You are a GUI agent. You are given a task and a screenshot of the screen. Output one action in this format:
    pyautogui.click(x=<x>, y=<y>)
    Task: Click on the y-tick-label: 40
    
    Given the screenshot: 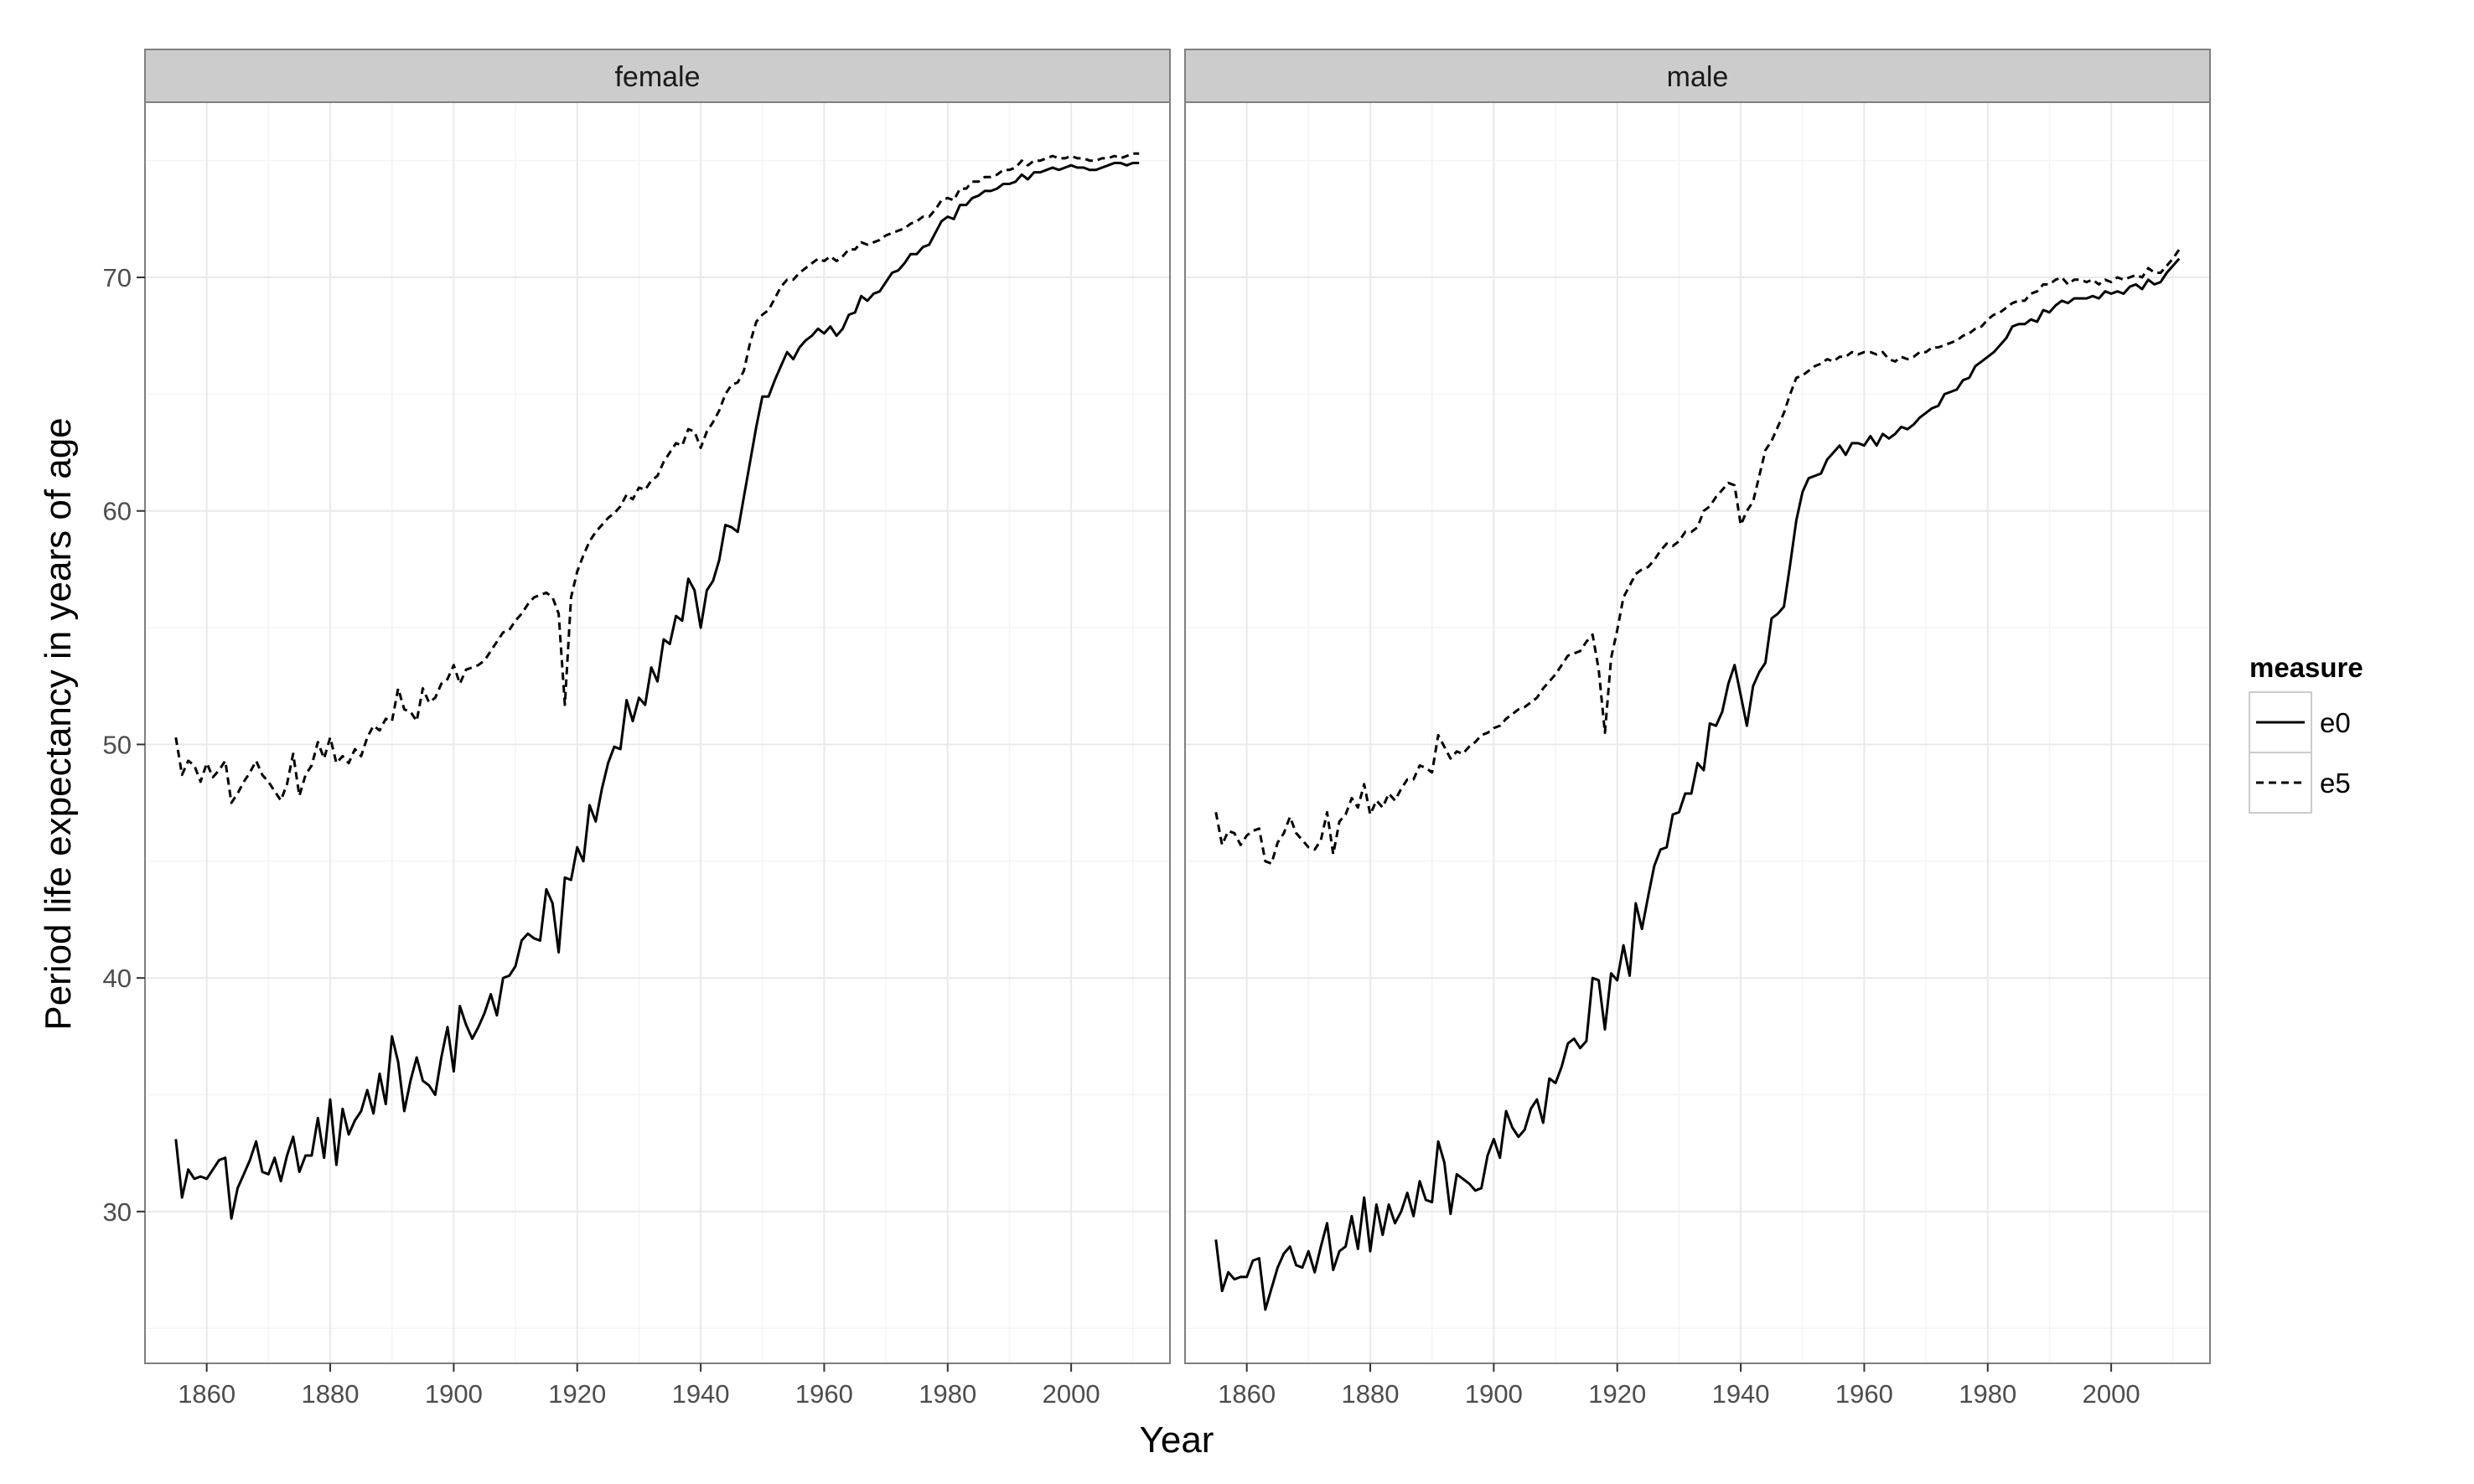 What is the action you would take?
    pyautogui.click(x=118, y=979)
    